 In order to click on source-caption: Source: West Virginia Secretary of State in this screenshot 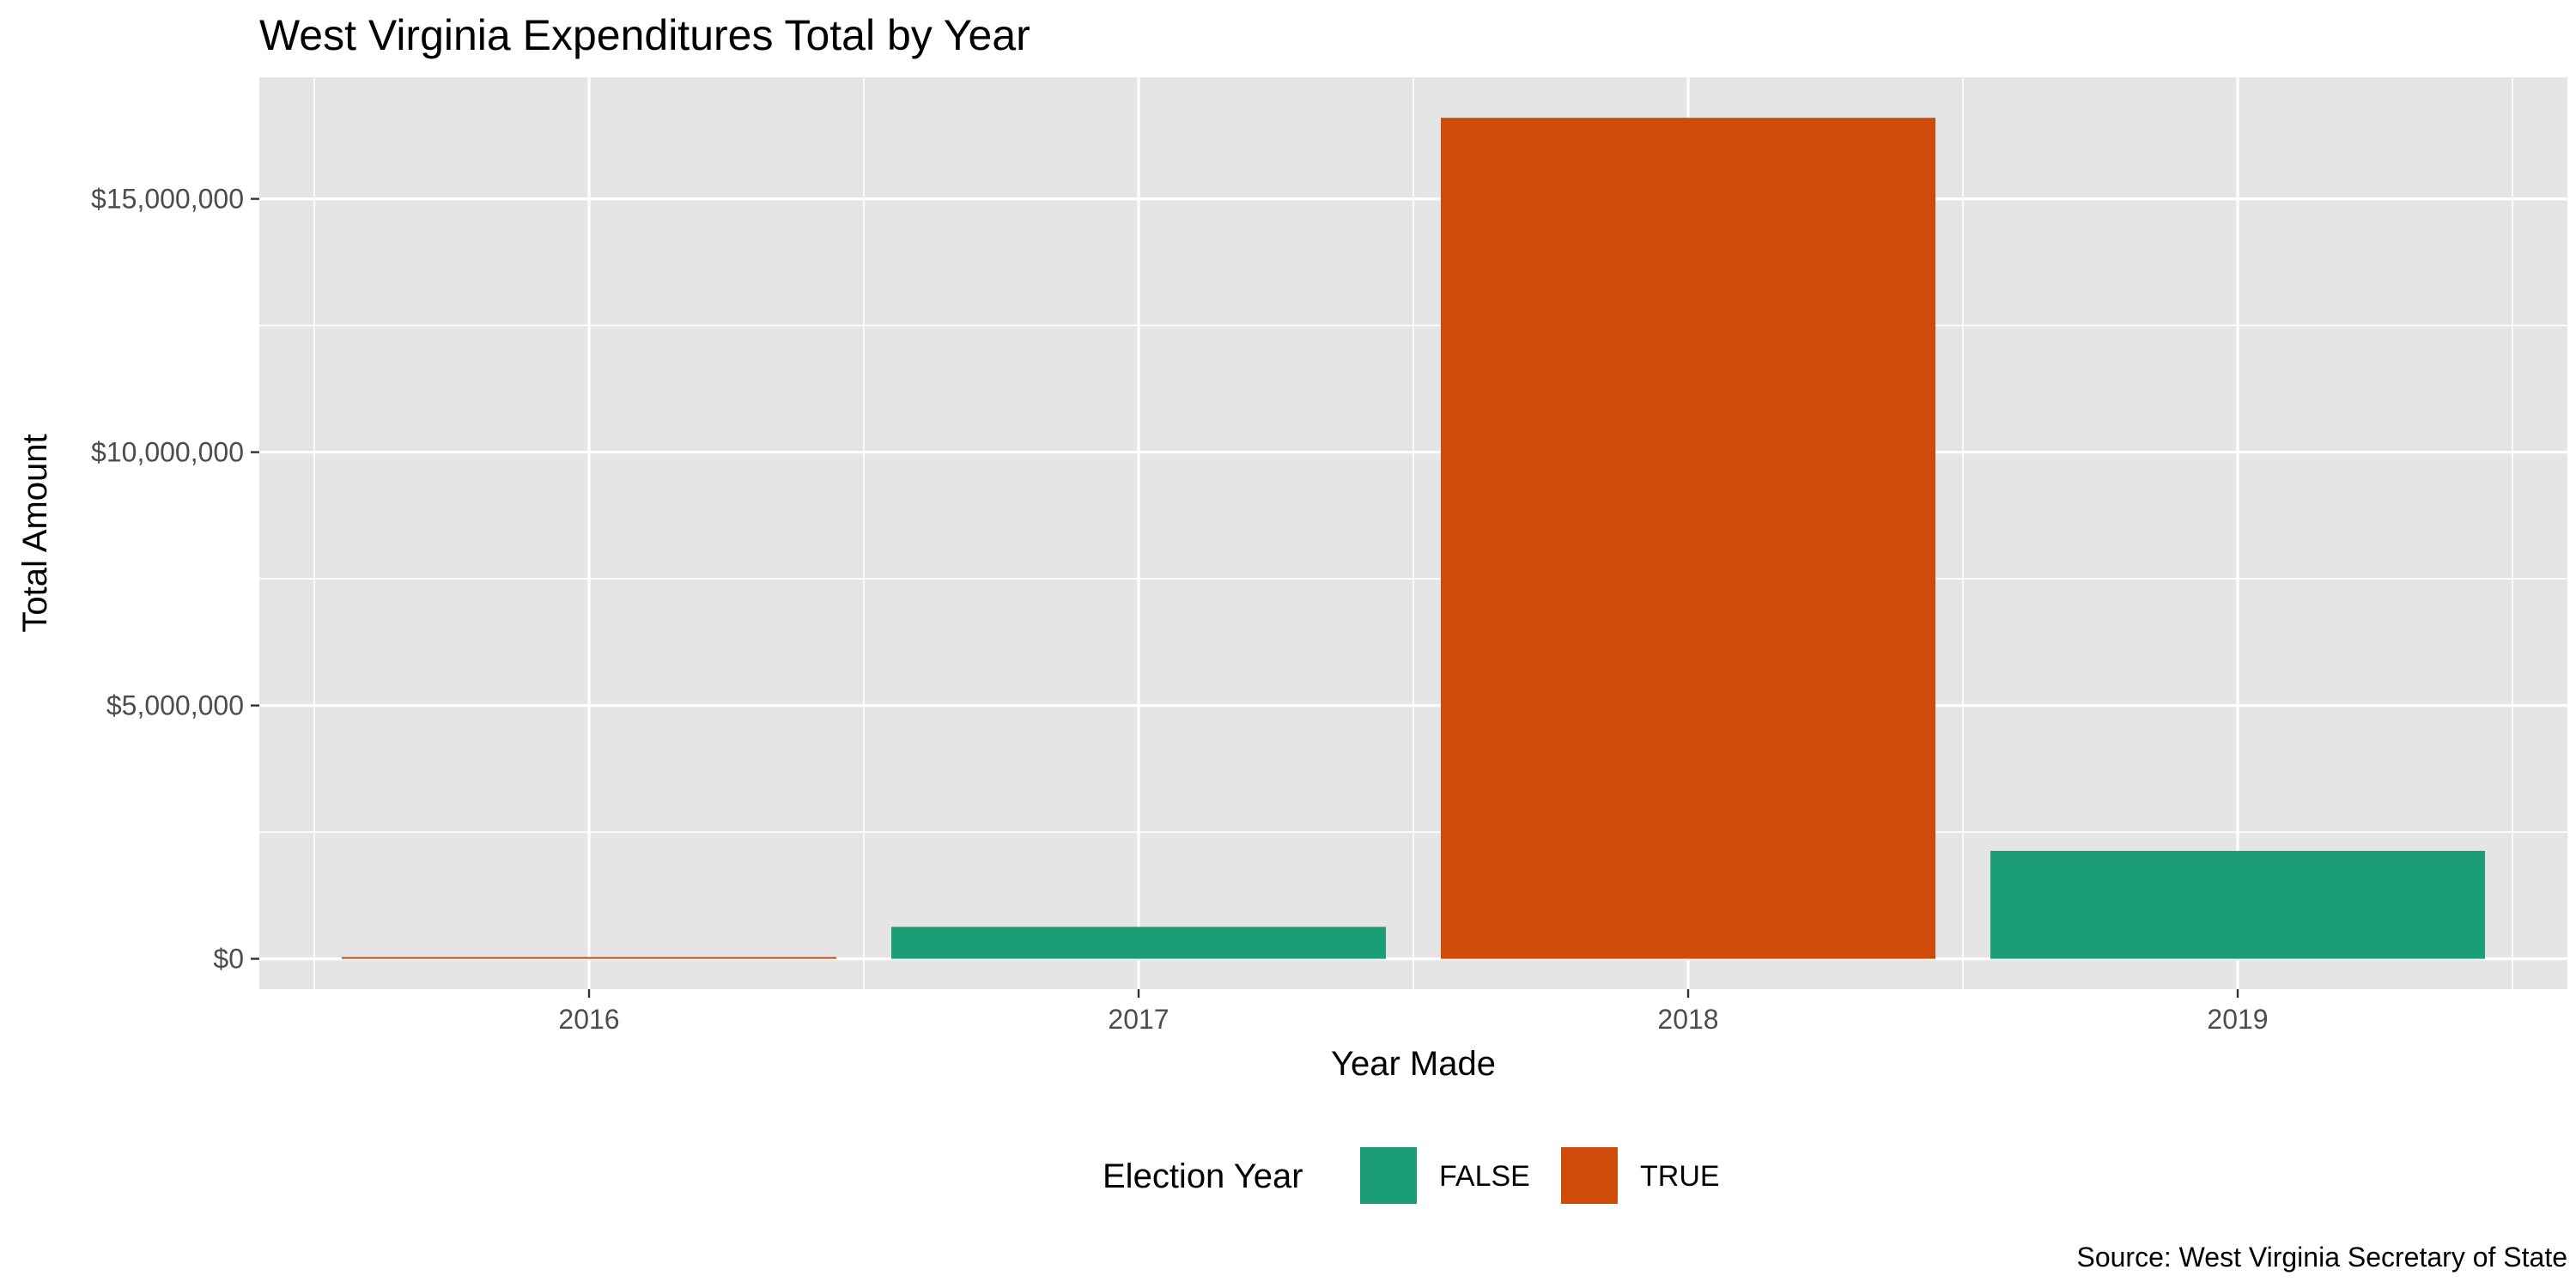, I will do `click(2321, 1257)`.